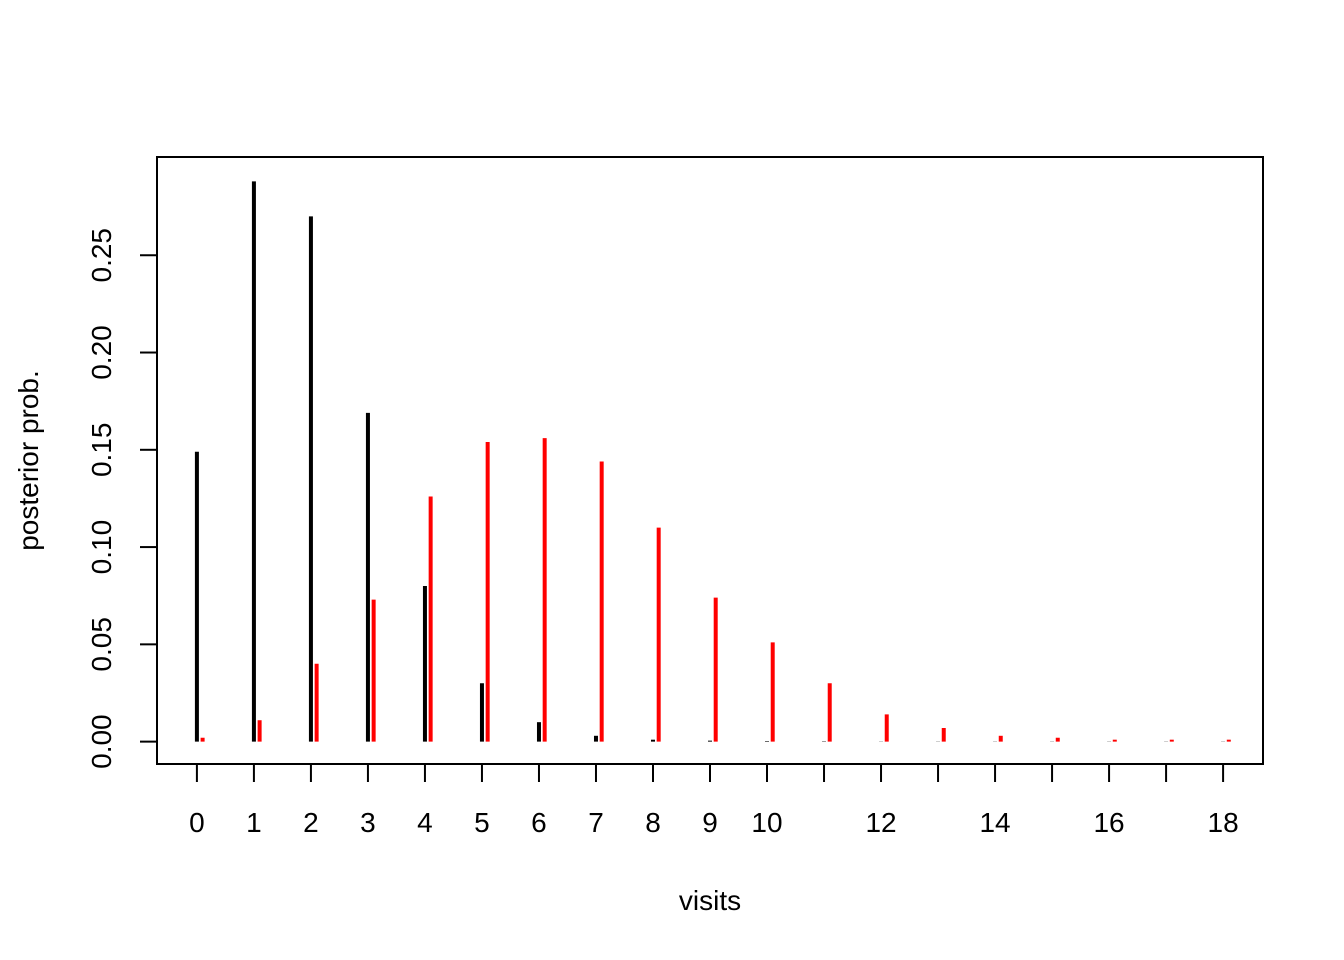 This screenshot has width=1344, height=960. What do you see at coordinates (994, 822) in the screenshot?
I see `x-tick-label-14: 14` at bounding box center [994, 822].